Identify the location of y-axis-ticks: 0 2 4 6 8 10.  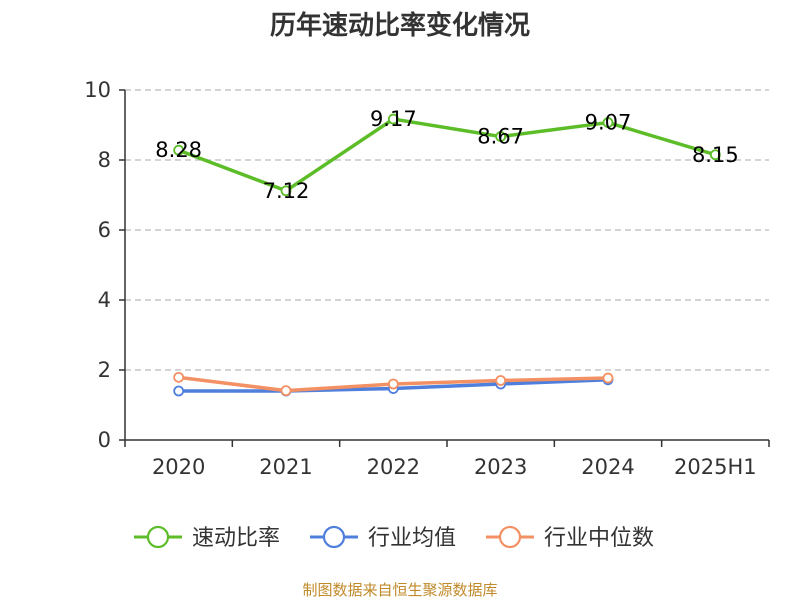
(104, 265).